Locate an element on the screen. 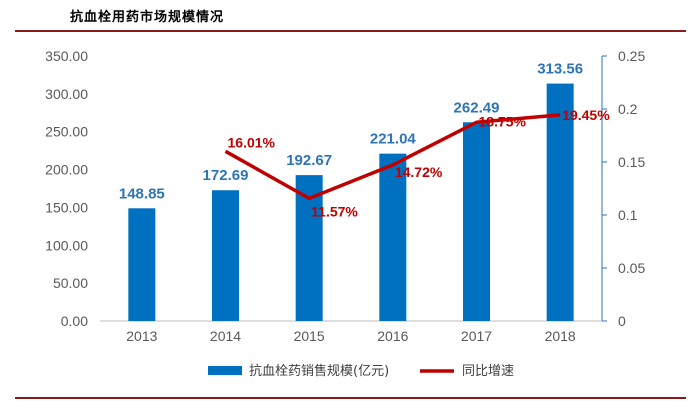 This screenshot has width=699, height=411. right-tick-label: 0.1 is located at coordinates (628, 215).